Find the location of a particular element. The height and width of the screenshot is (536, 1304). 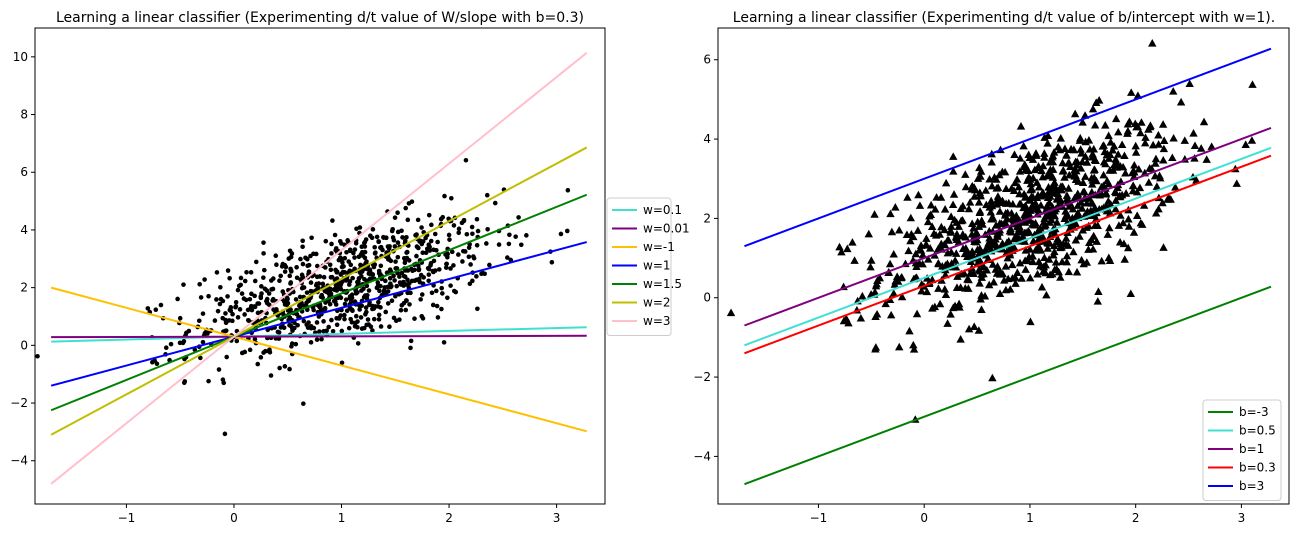

y-tick-label: 10 is located at coordinates (20, 57).